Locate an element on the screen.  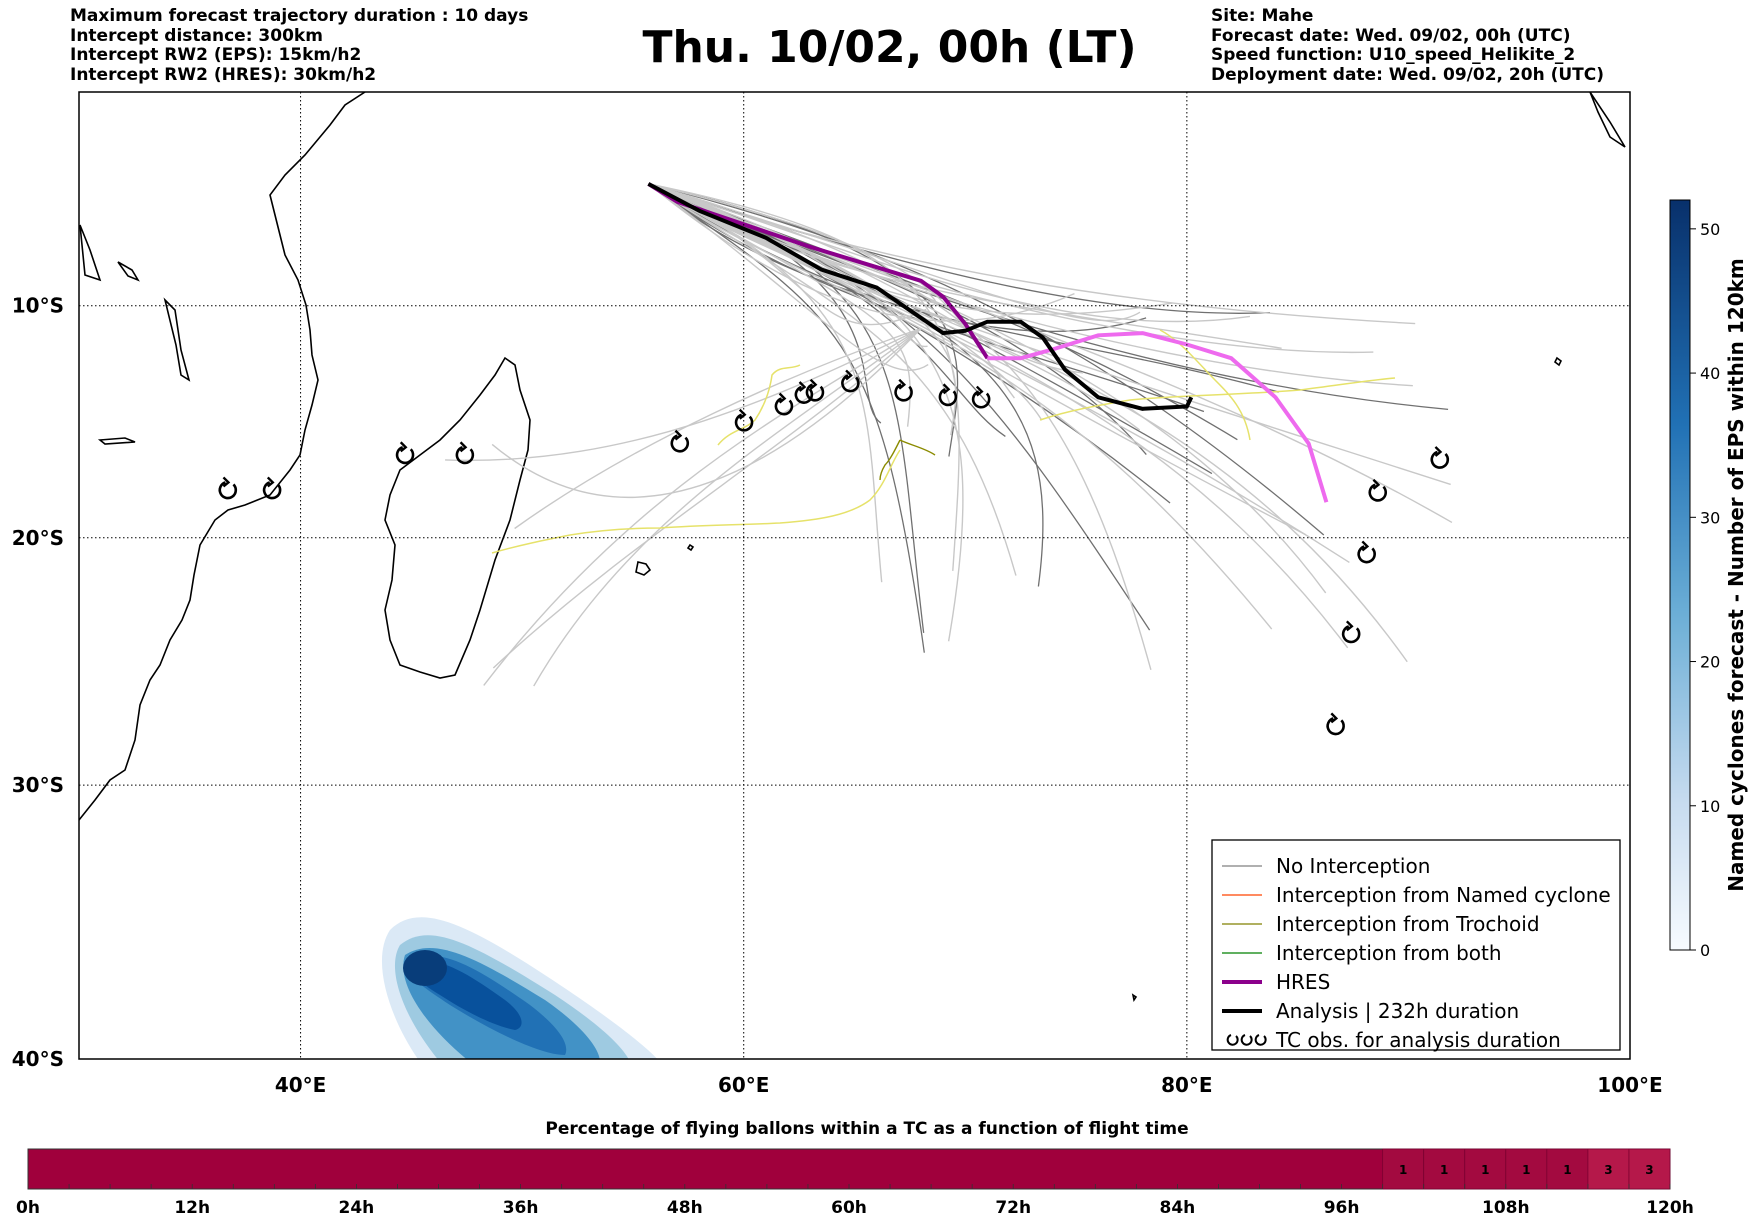
time-bar-tick-label: 24h is located at coordinates (357, 1208).